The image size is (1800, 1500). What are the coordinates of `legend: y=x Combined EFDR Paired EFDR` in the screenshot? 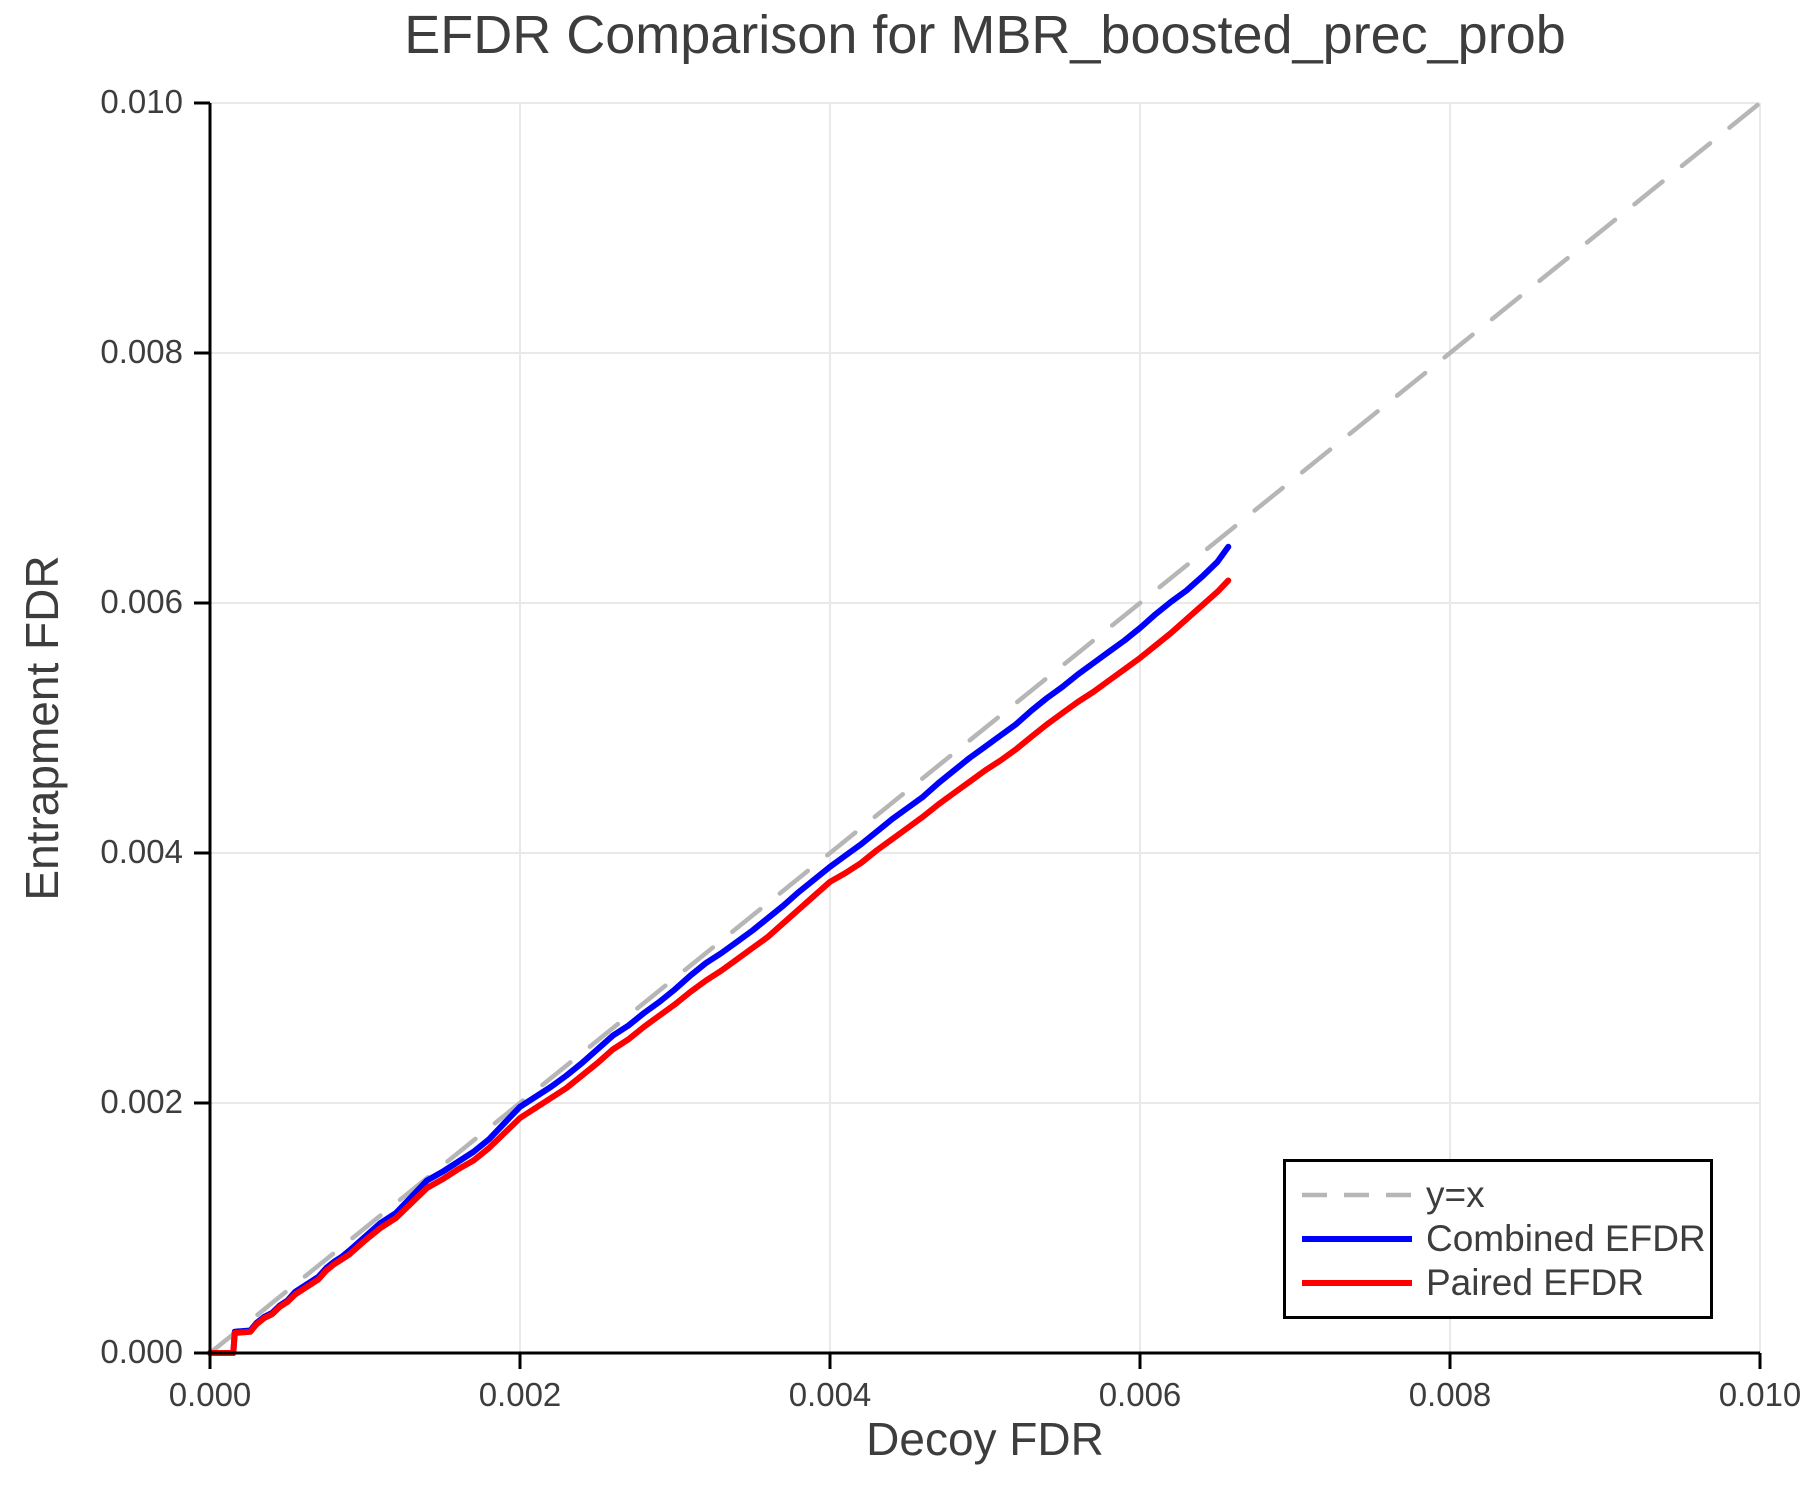 It's located at (1498, 1239).